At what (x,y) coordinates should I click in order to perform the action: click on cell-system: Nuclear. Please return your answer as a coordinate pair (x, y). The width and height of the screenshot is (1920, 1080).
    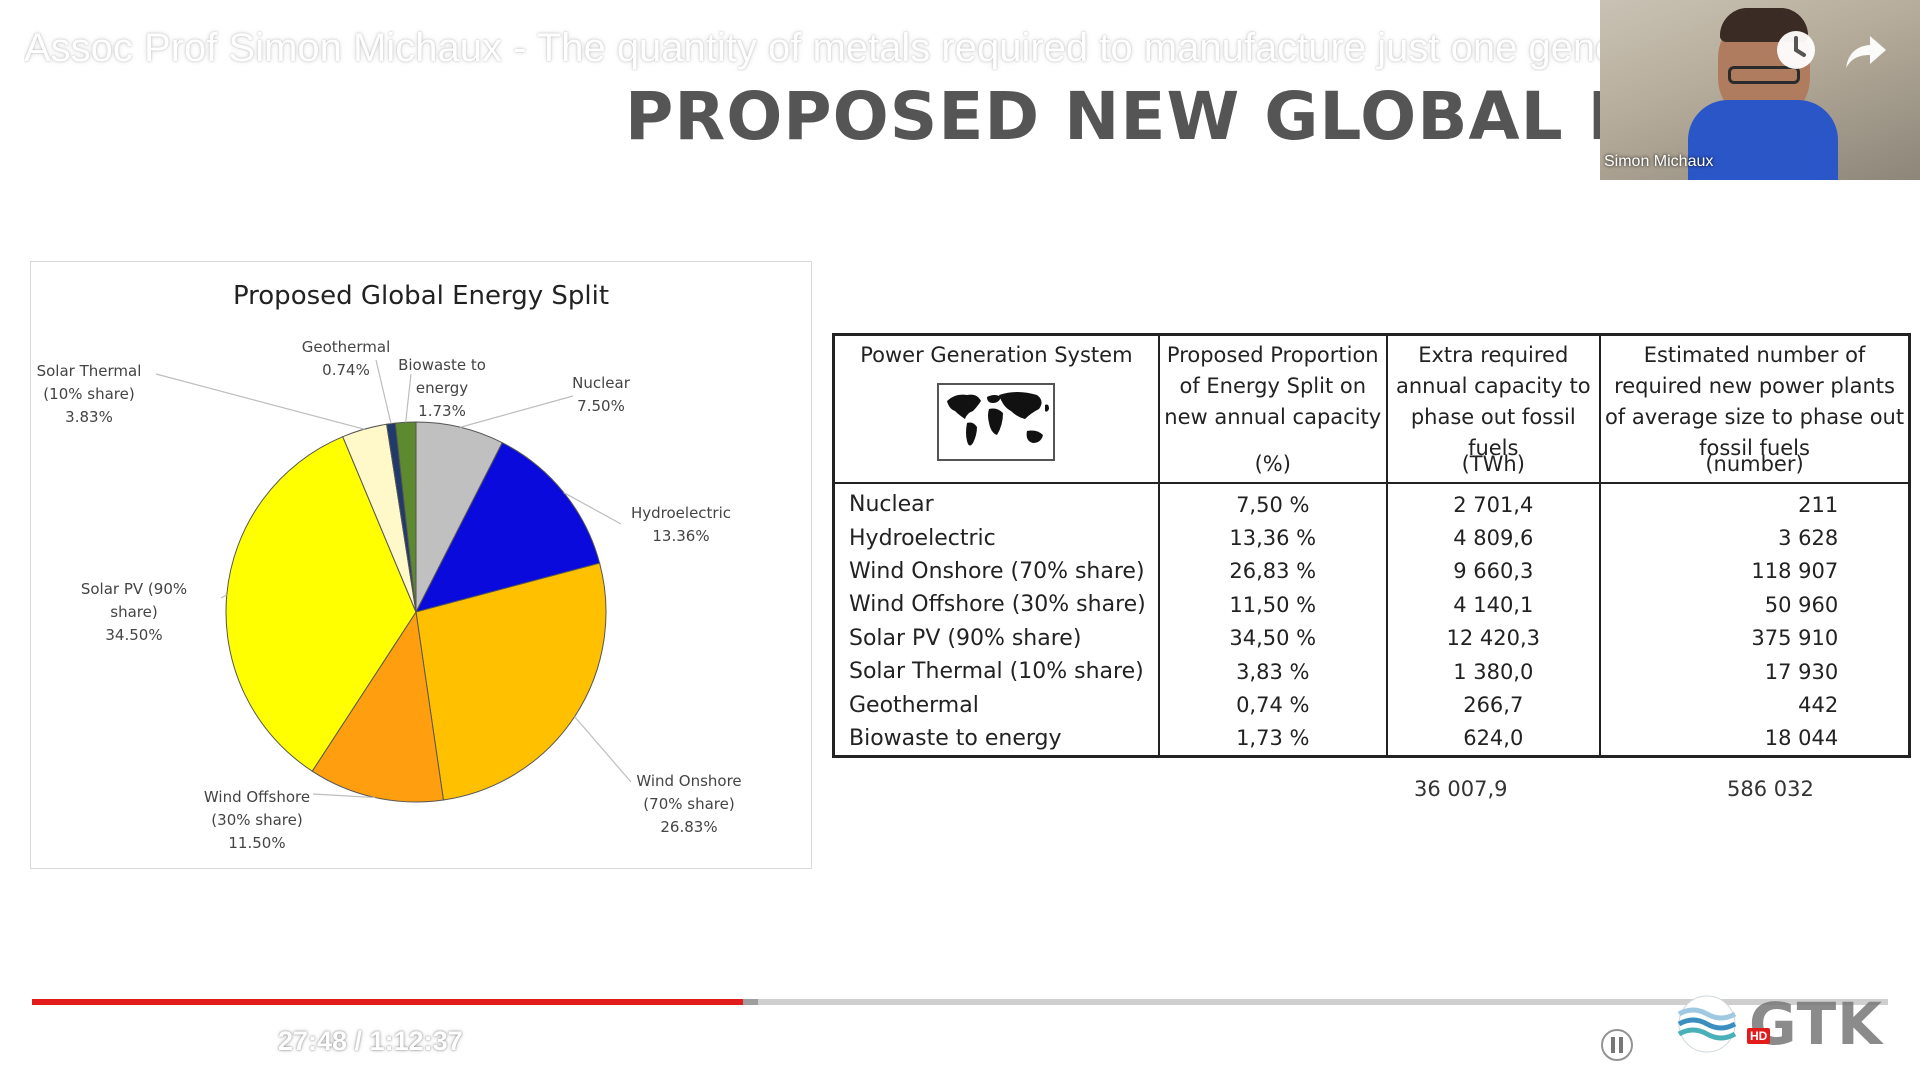
    Looking at the image, I should click on (996, 502).